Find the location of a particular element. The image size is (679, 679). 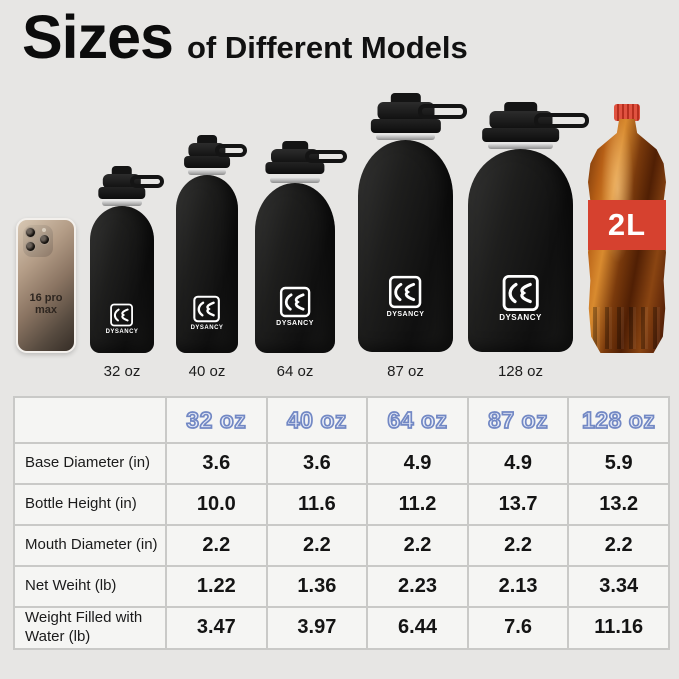

cell-value: 10.0 is located at coordinates (216, 504).